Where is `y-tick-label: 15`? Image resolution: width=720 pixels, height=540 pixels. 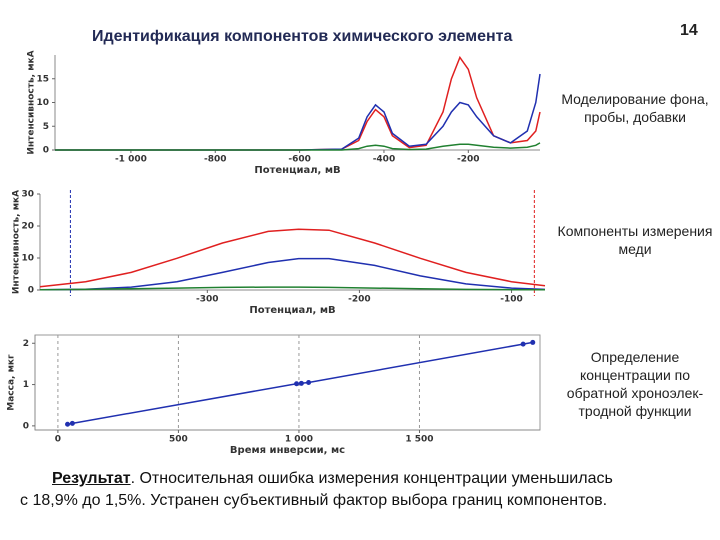 y-tick-label: 15 is located at coordinates (42, 79).